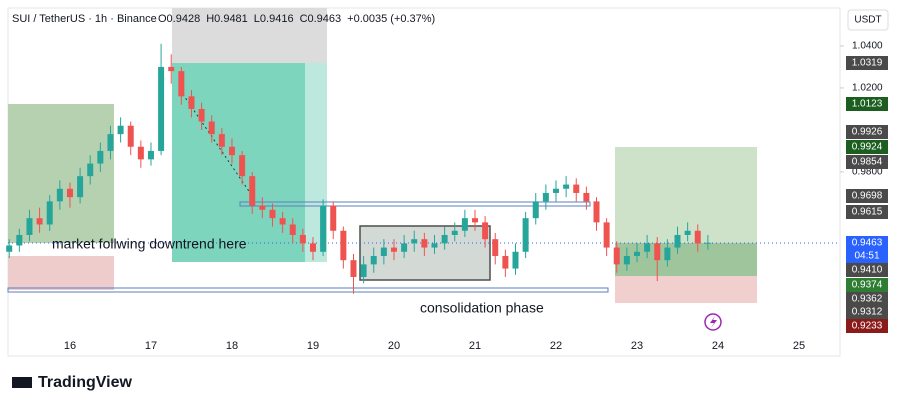  Describe the element at coordinates (867, 212) in the screenshot. I see `price-label: 0.9615` at that location.